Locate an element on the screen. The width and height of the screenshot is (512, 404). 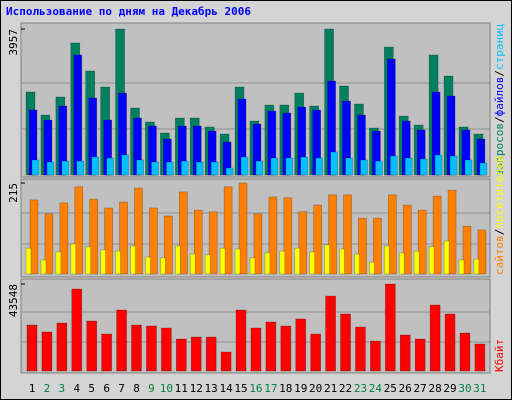
x-tick-label: 27 is located at coordinates (420, 388).